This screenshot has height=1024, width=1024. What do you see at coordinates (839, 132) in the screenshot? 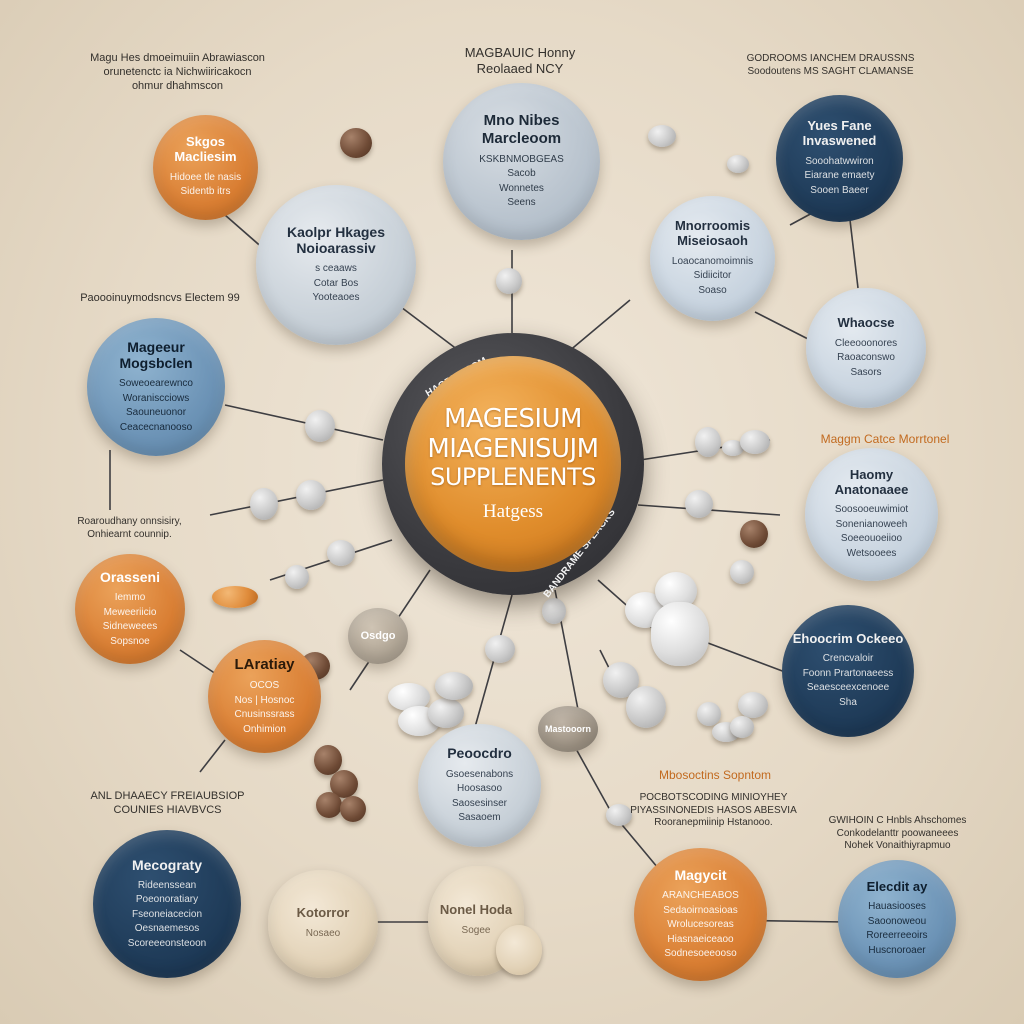
I see `node-title: Yues Fane Invaswened` at bounding box center [839, 132].